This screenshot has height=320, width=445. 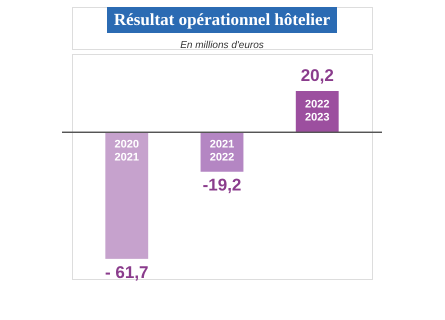 I want to click on data-label: -19,2, so click(x=222, y=185).